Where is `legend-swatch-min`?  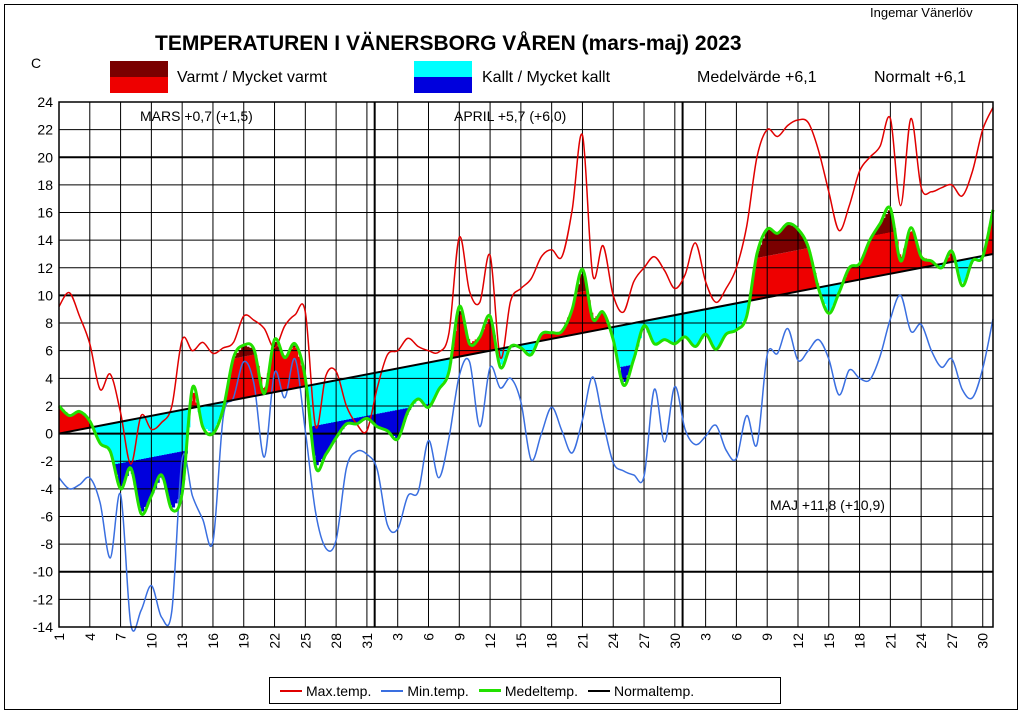
legend-swatch-min is located at coordinates (392, 690).